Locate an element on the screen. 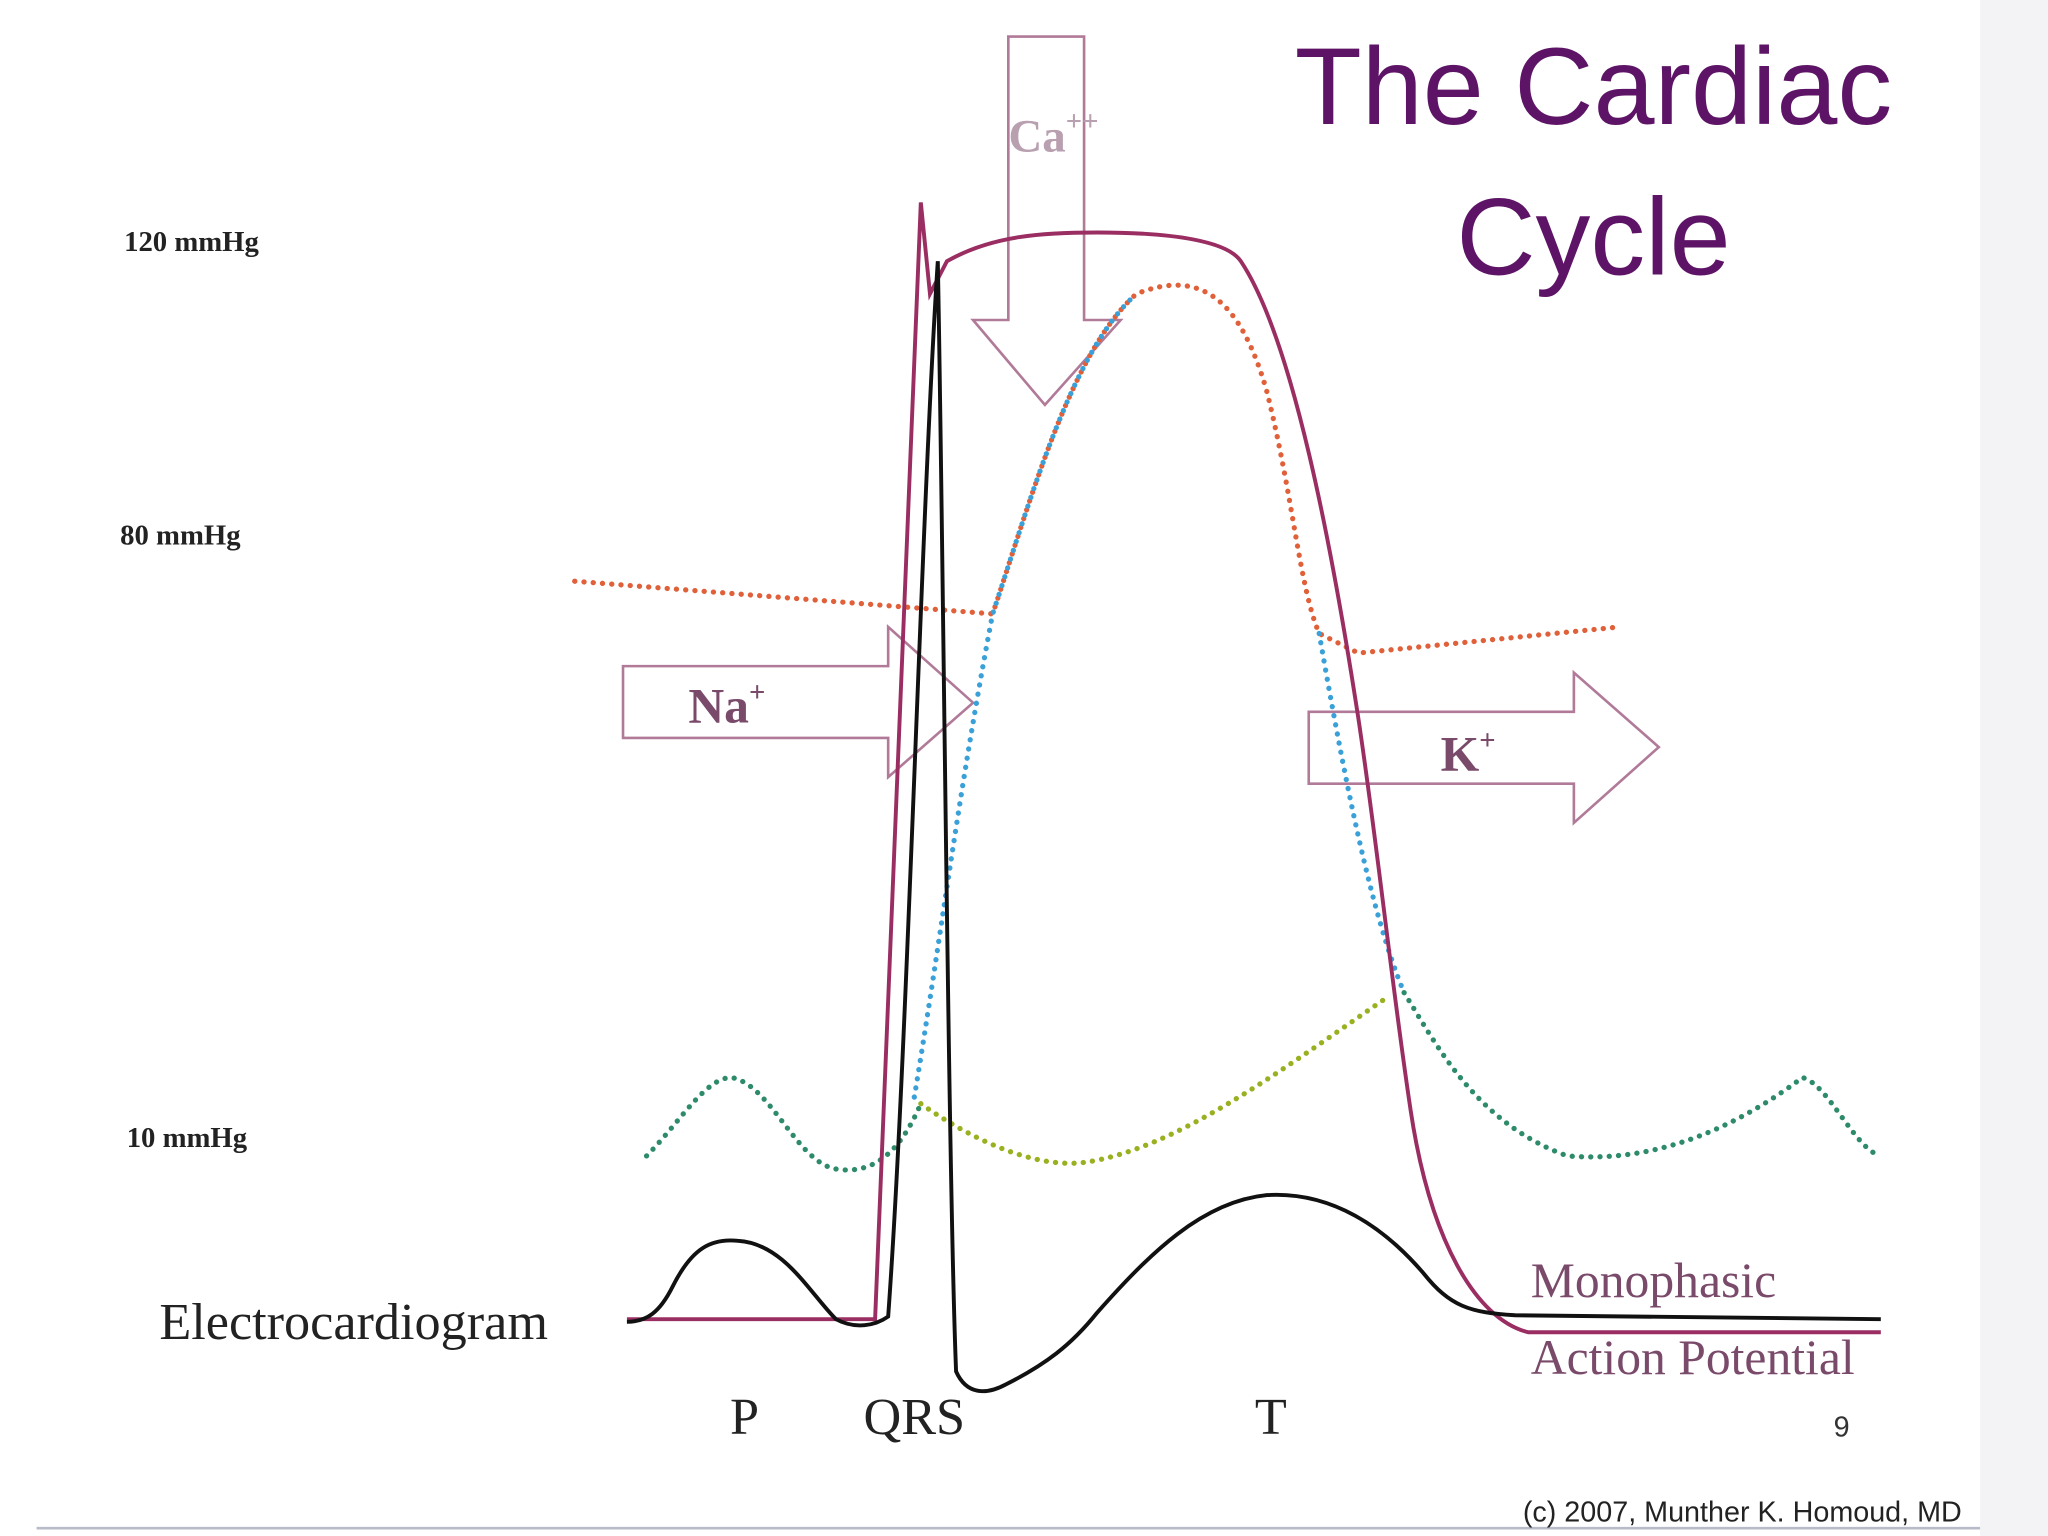 This screenshot has width=2048, height=1536. pressure-label: 120 mmHg is located at coordinates (191, 242).